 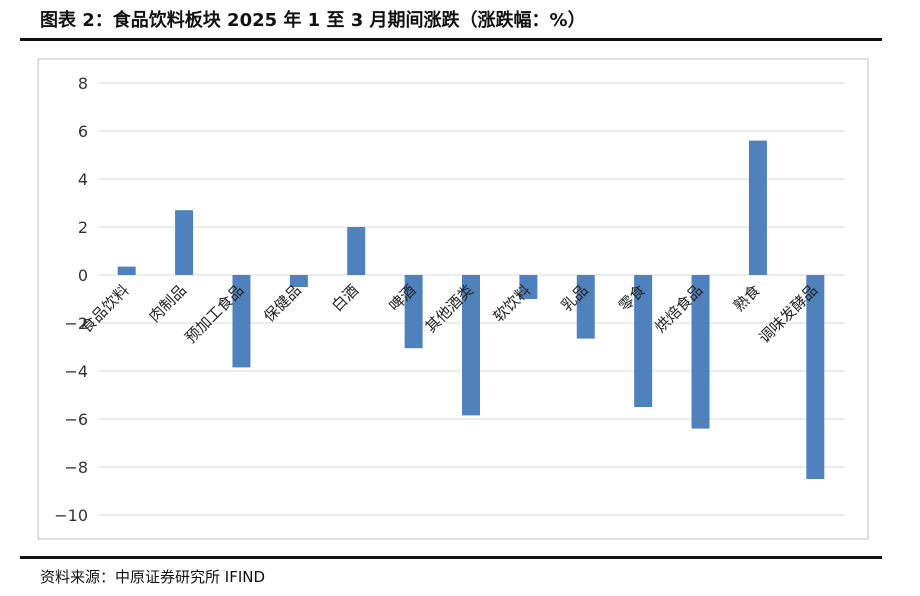 I want to click on y-tick-label: −2, so click(x=76, y=323).